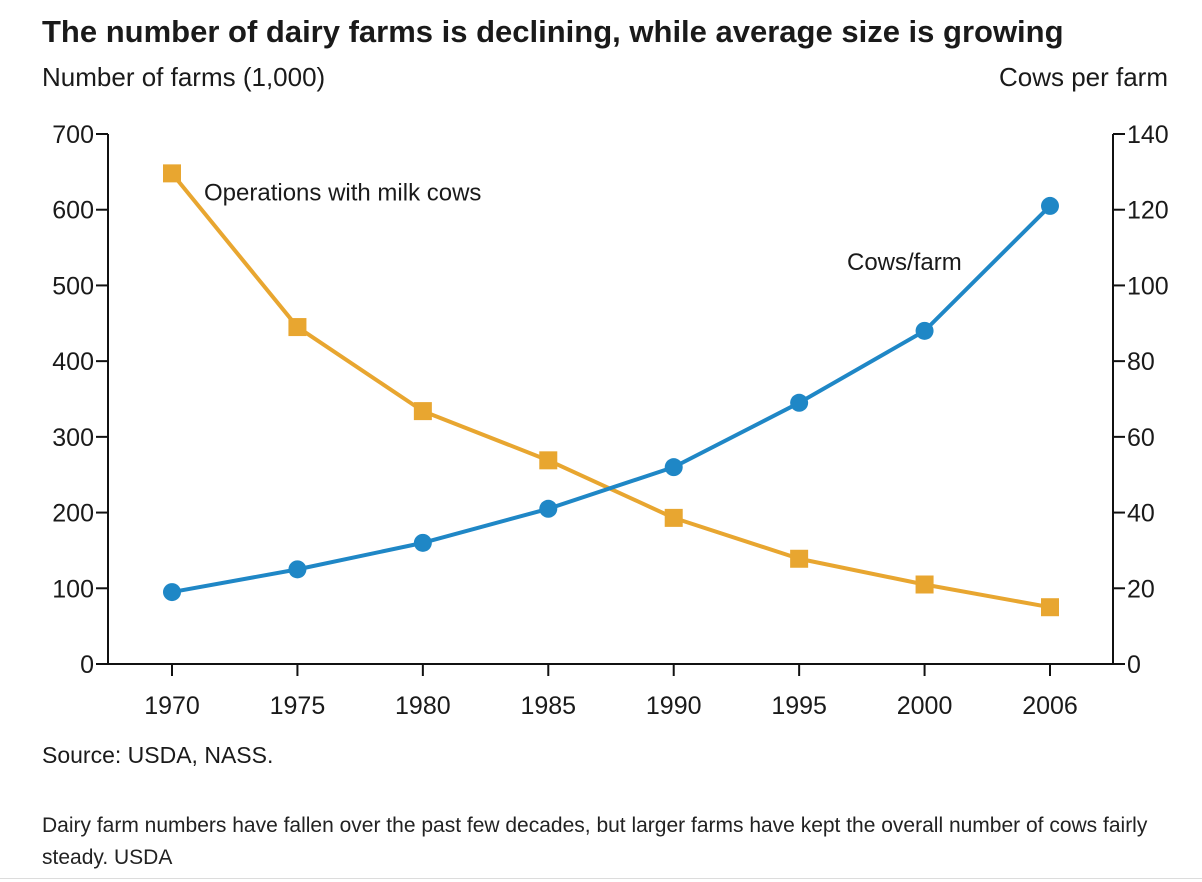 The height and width of the screenshot is (882, 1202). What do you see at coordinates (342, 192) in the screenshot?
I see `series-1-label: Operations with milk cows` at bounding box center [342, 192].